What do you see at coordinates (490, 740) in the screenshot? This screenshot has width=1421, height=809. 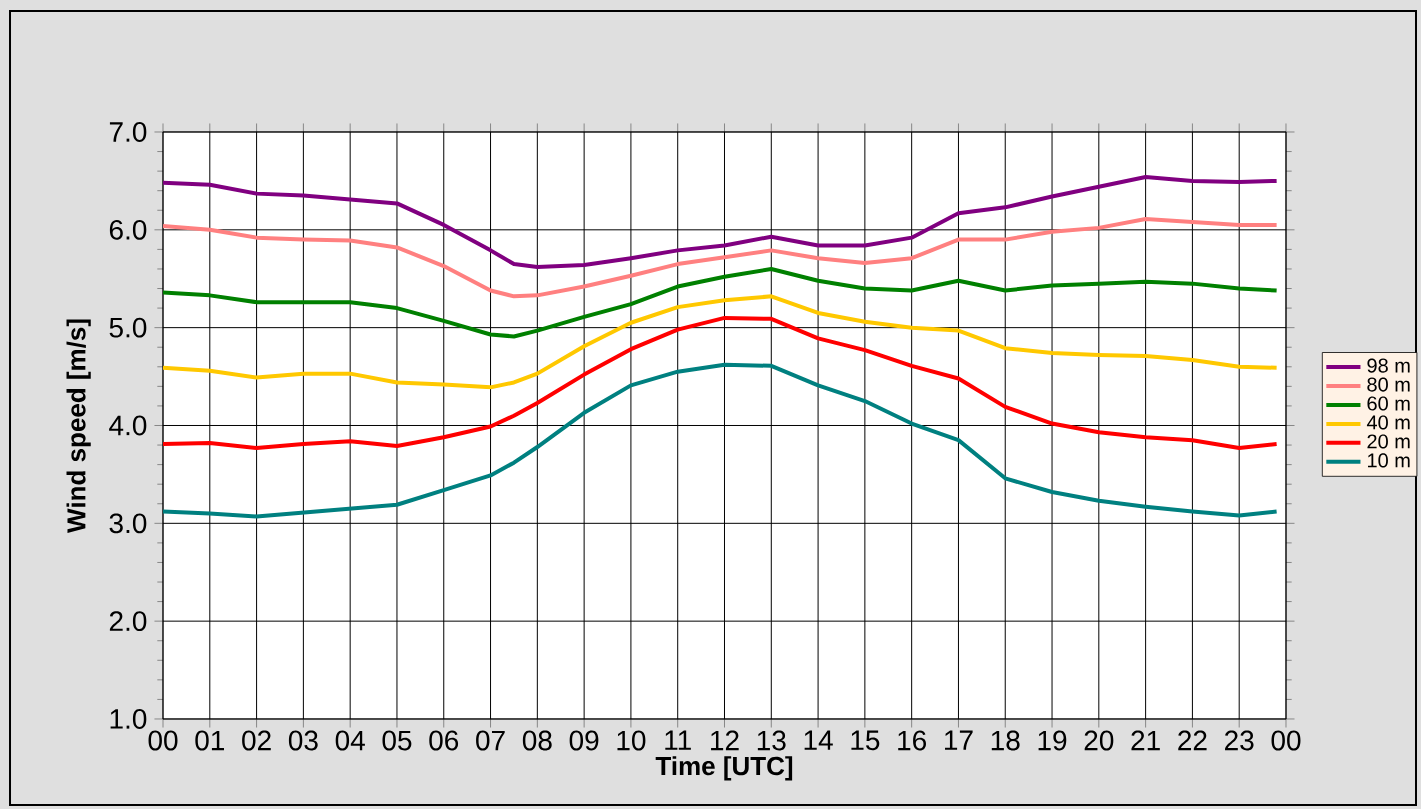 I see `x-tick-label: 07` at bounding box center [490, 740].